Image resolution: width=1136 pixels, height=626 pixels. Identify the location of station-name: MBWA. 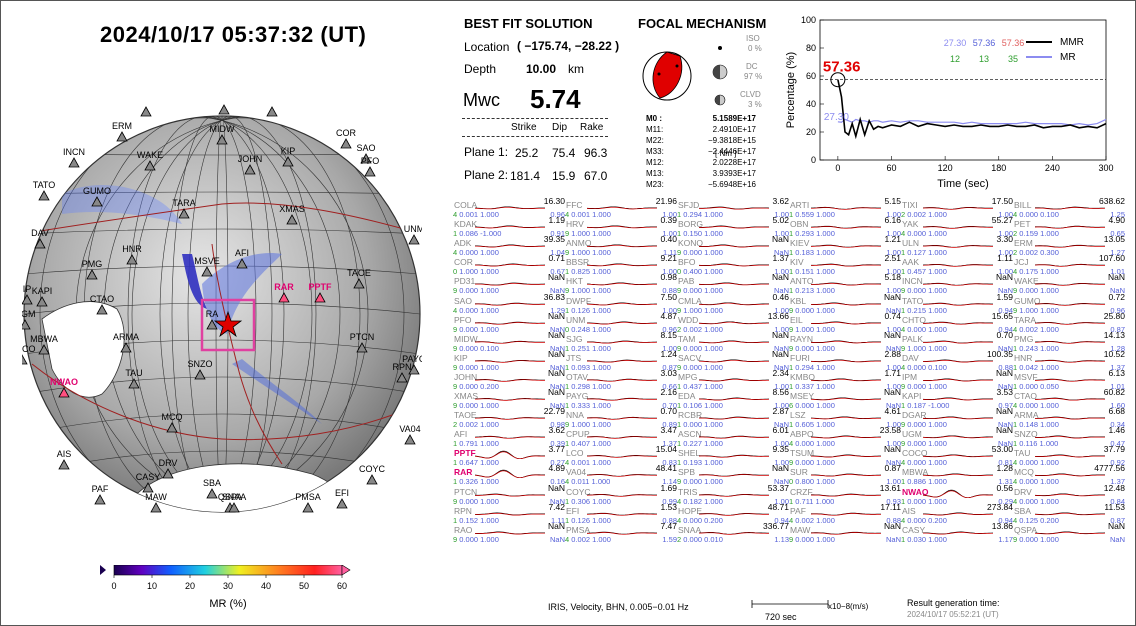
(915, 472).